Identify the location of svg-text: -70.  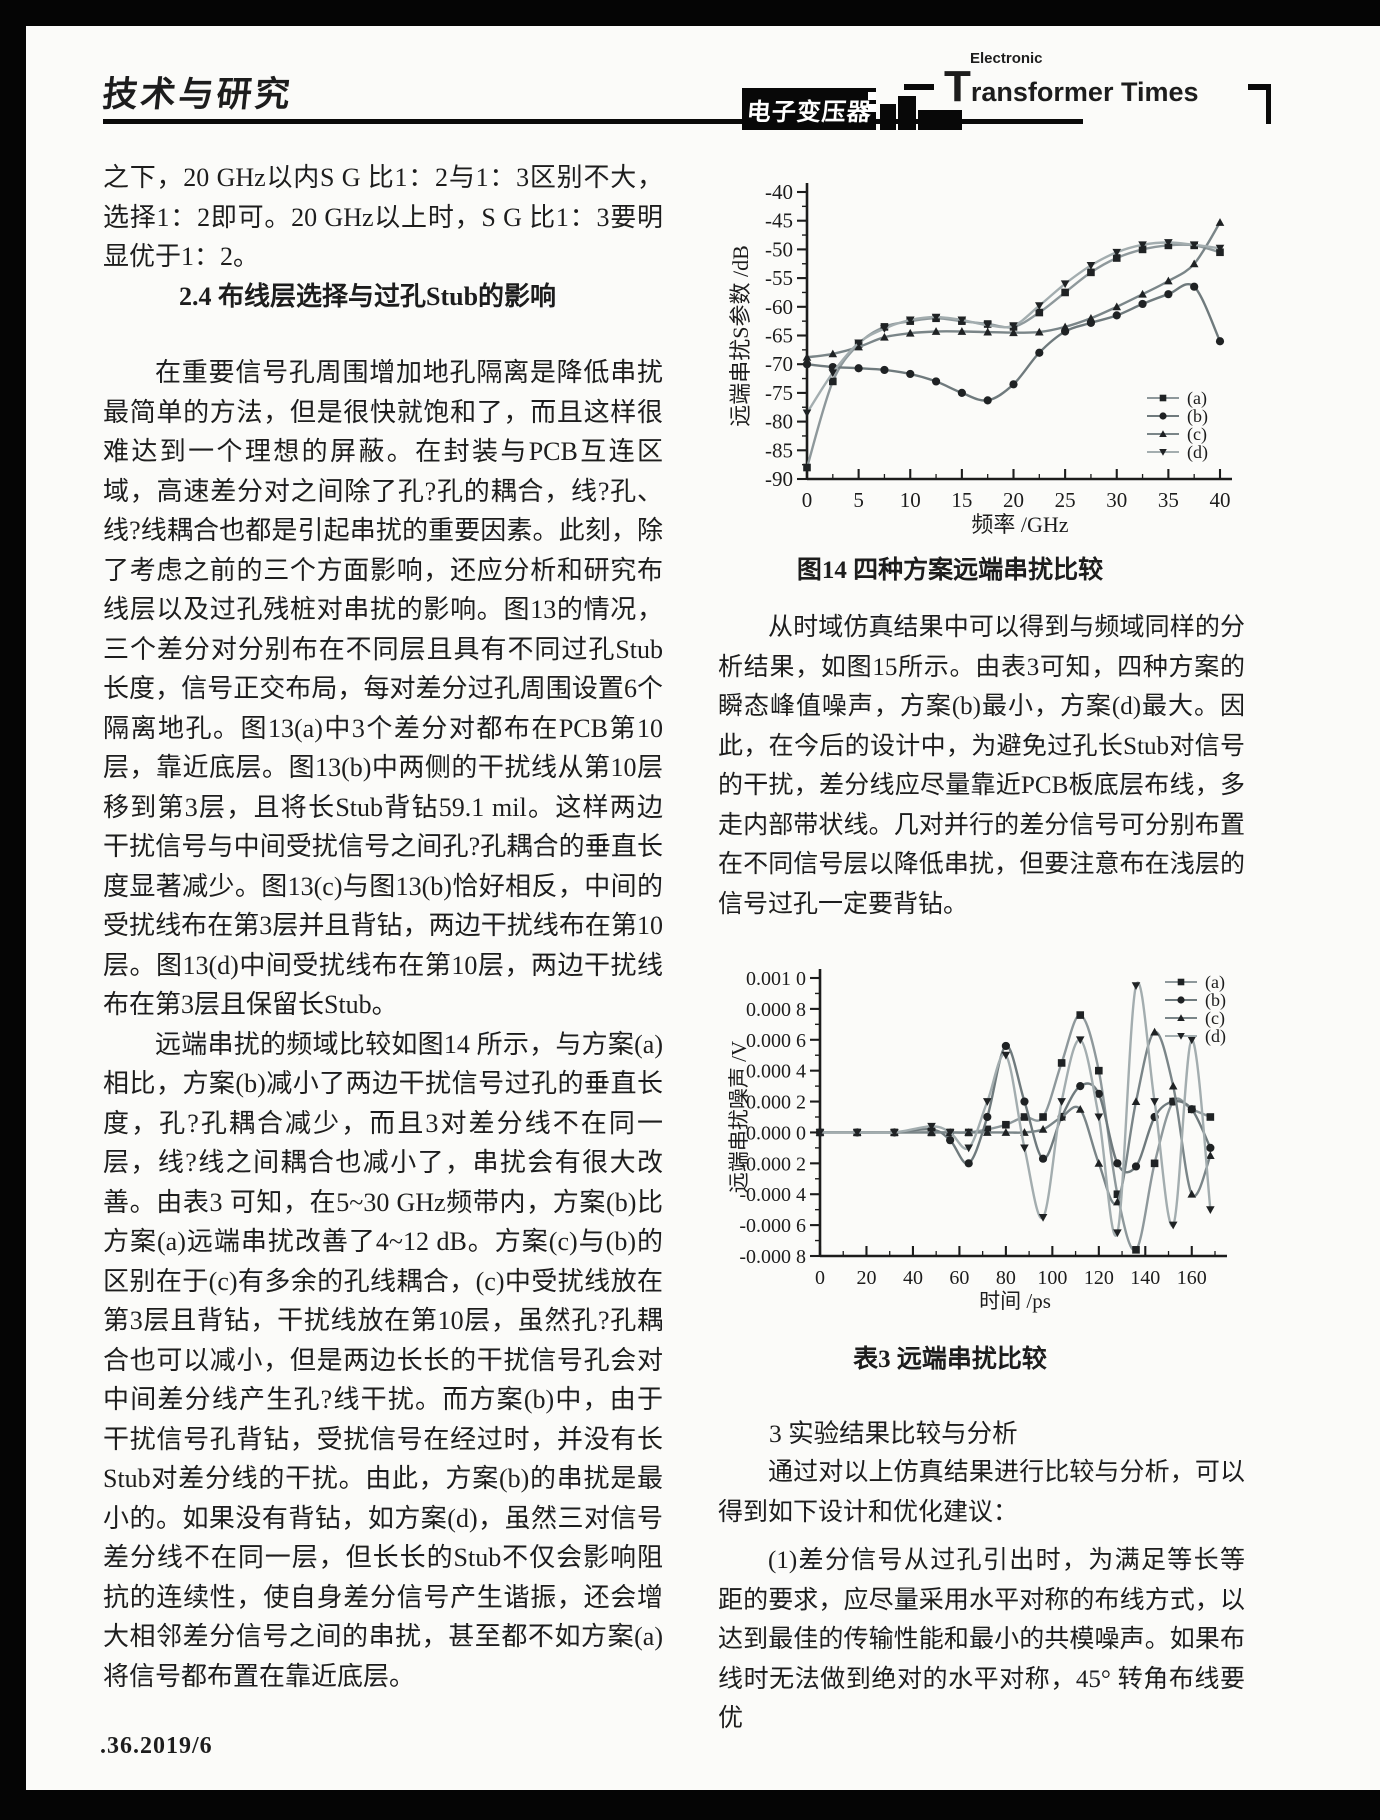
(779, 364).